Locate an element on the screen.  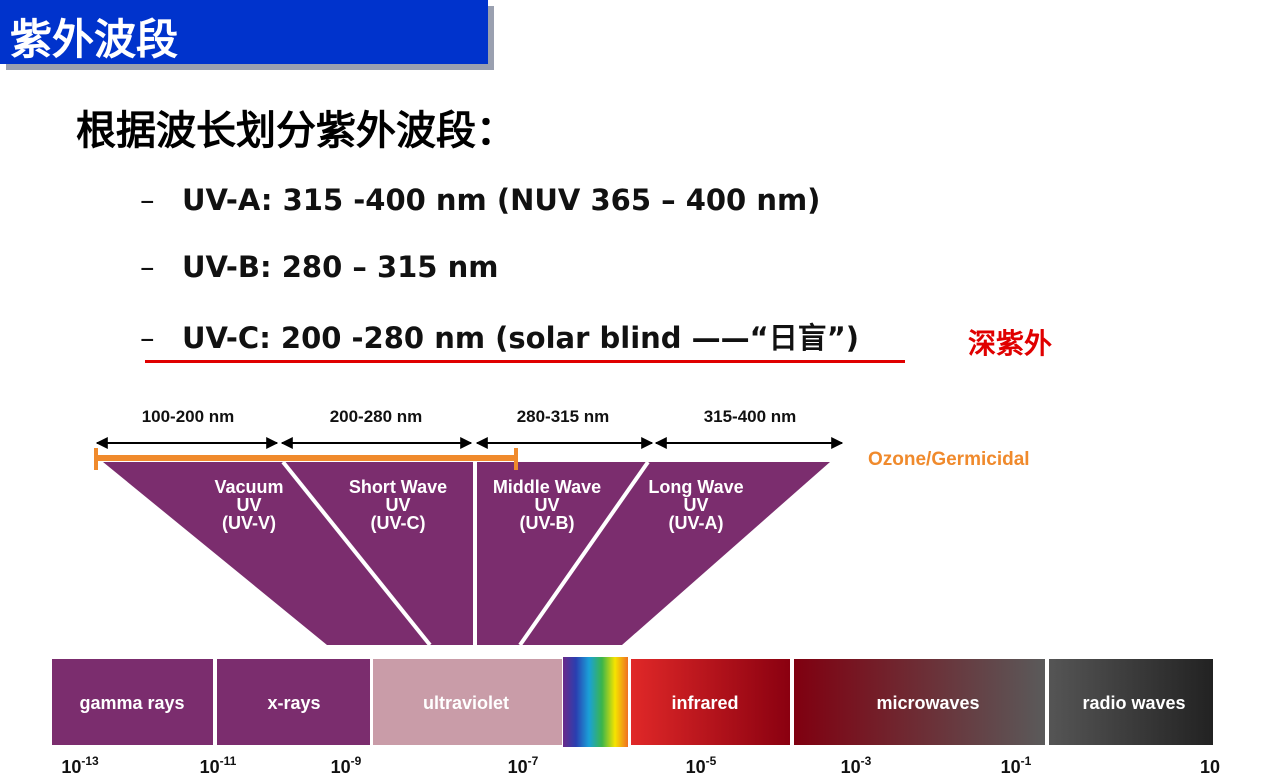
bullet-uvc: – UV-C: 200 -280 nm (solar blind ——“日盲”) is located at coordinates (499, 336).